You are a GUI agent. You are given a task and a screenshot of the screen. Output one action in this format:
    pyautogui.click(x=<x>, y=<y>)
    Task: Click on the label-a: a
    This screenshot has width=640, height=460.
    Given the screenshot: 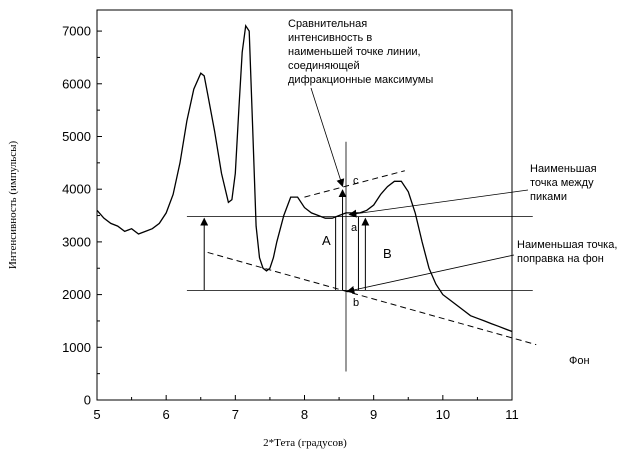 What is the action you would take?
    pyautogui.click(x=354, y=228)
    